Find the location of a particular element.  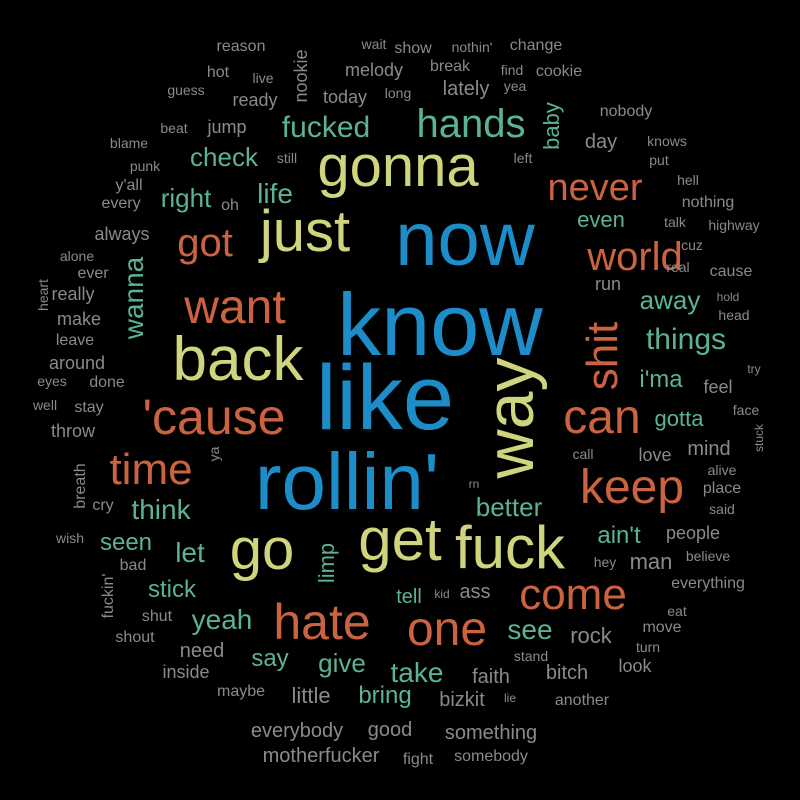

word-baby: baby is located at coordinates (551, 126).